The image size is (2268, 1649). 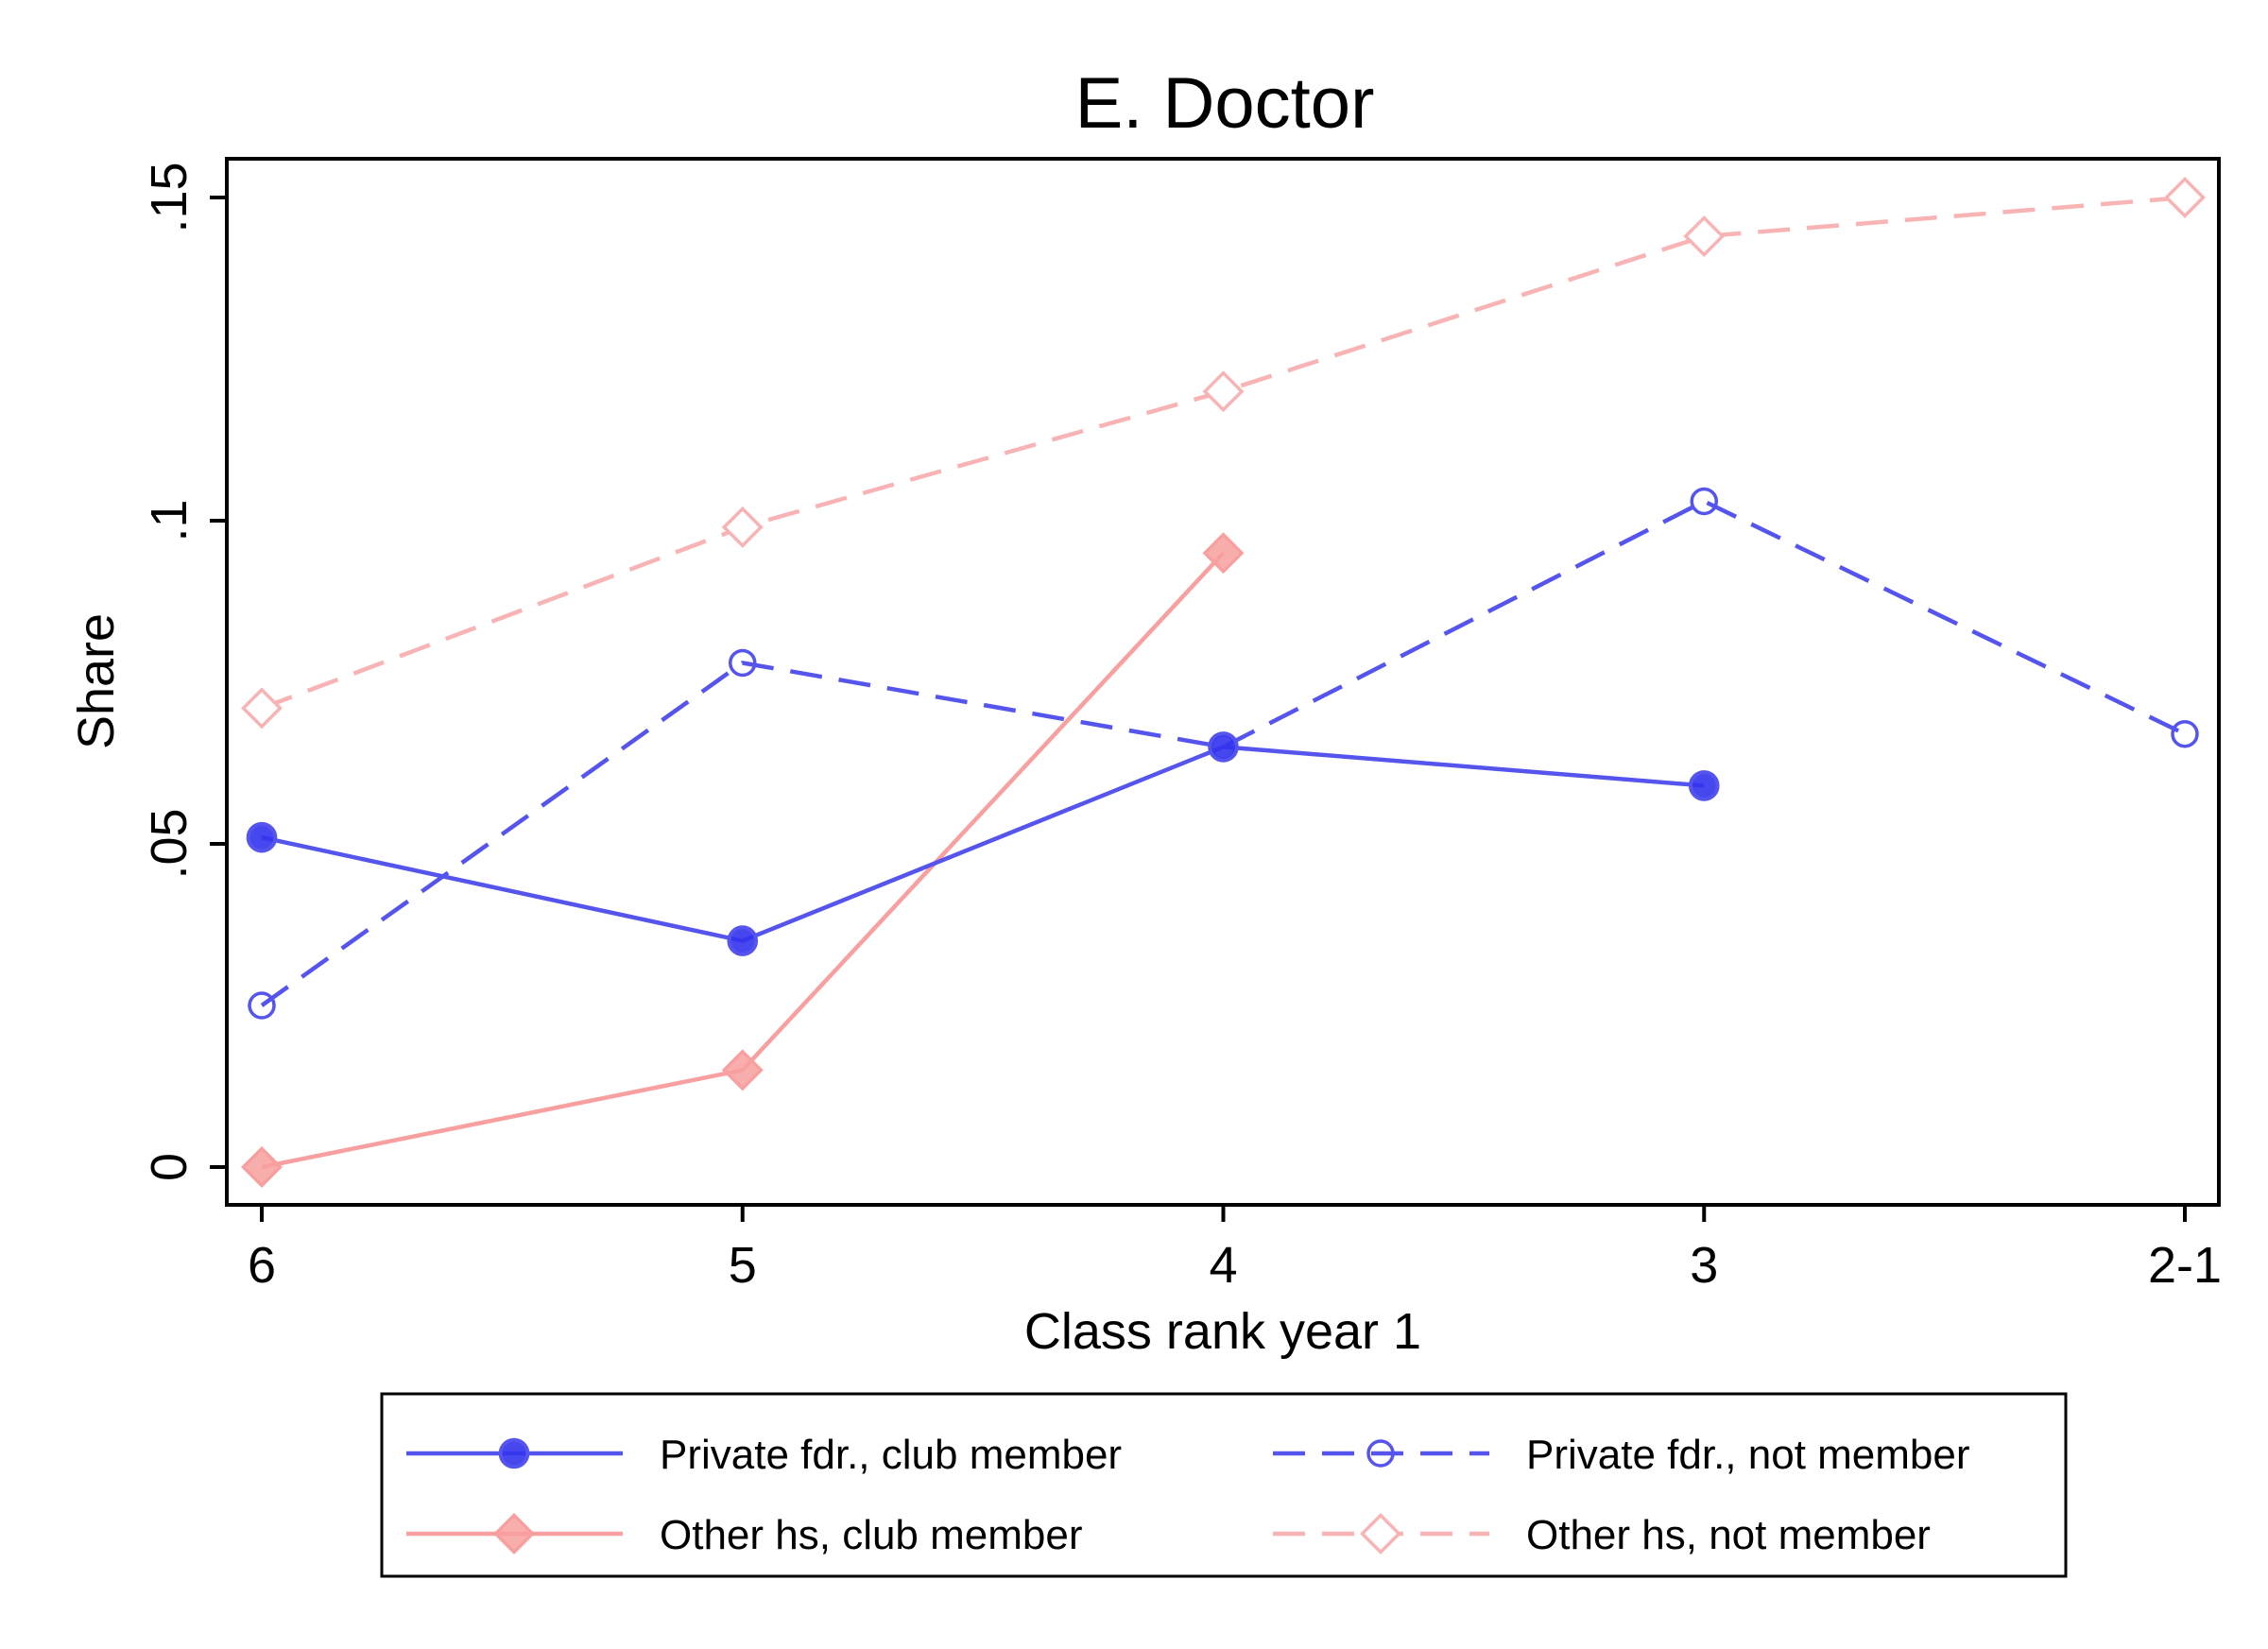 I want to click on legend-item: Private fdr., club member, so click(x=764, y=1455).